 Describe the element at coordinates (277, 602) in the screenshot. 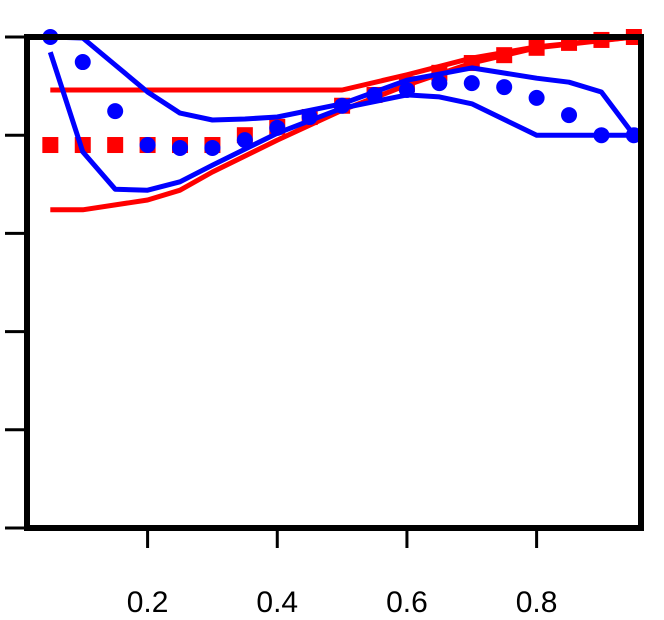

I see `x-tick-label: 0.4` at that location.